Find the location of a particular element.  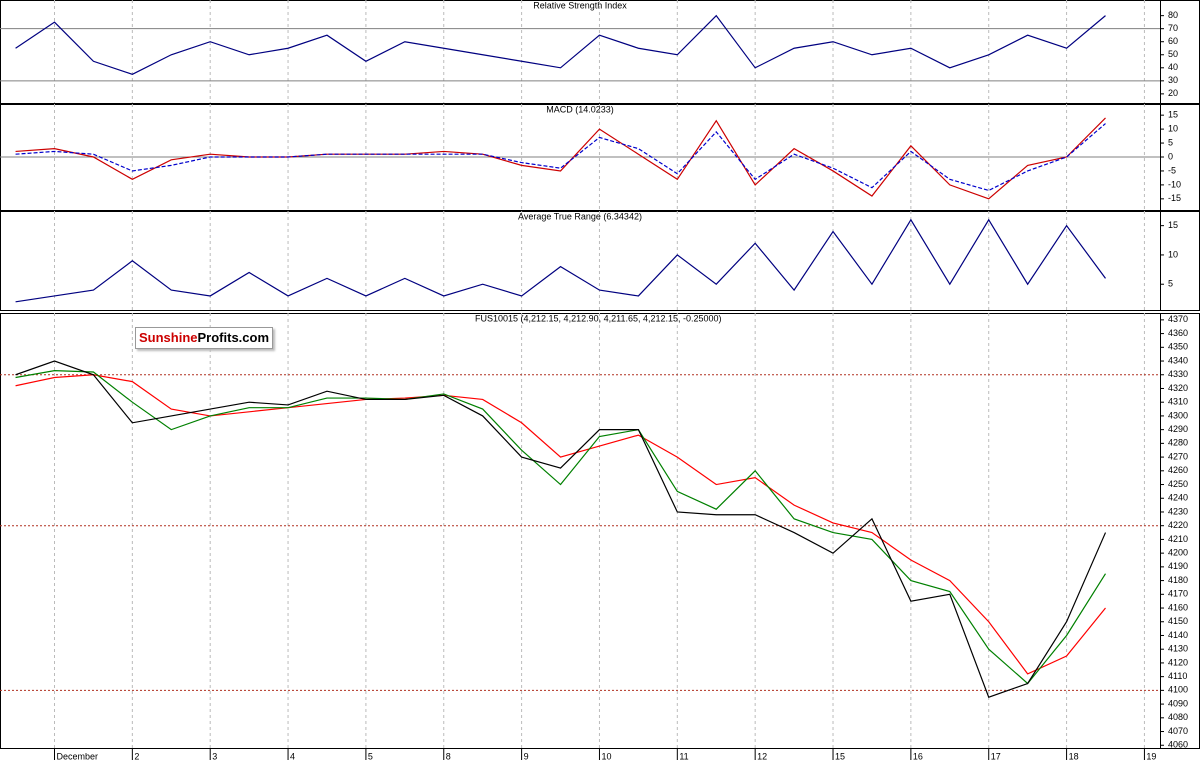

y-tick-label: 4140 is located at coordinates (1178, 635).